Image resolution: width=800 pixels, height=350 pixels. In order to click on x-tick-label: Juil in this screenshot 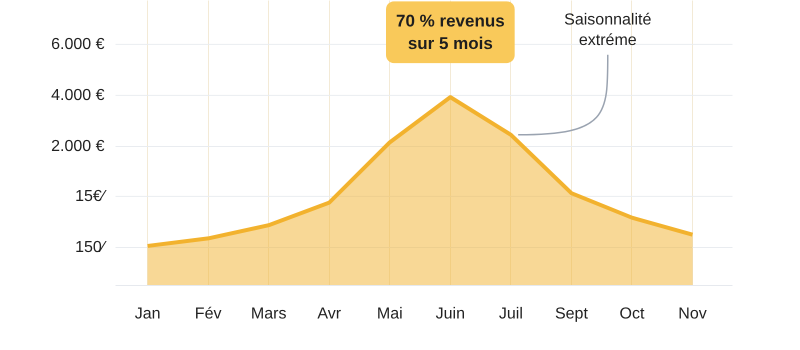, I will do `click(510, 314)`.